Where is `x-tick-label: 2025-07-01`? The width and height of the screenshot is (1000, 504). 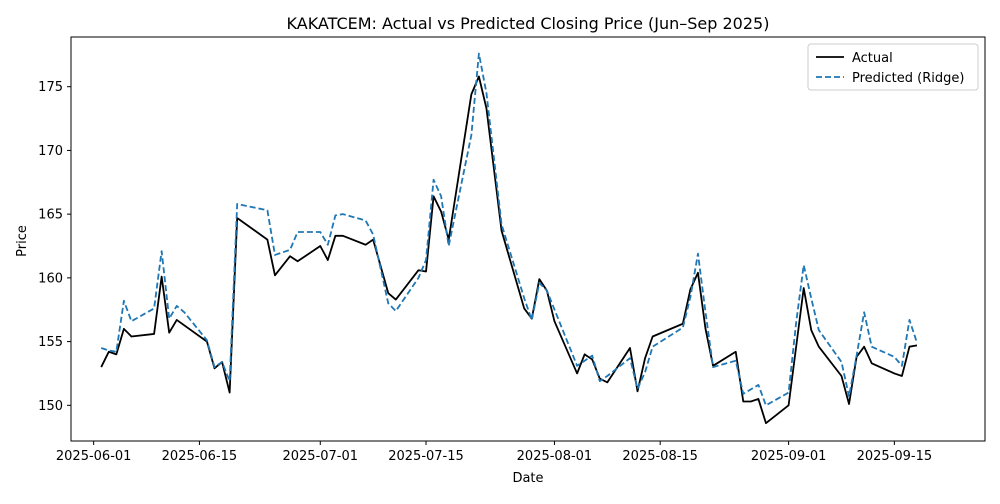
x-tick-label: 2025-07-01 is located at coordinates (320, 456).